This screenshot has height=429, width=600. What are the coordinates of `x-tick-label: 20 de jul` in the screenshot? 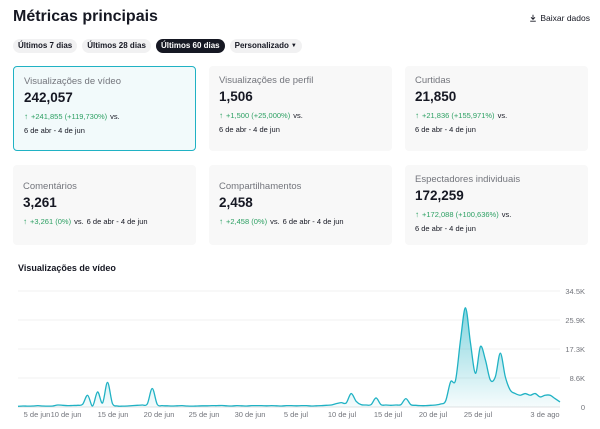 It's located at (433, 414).